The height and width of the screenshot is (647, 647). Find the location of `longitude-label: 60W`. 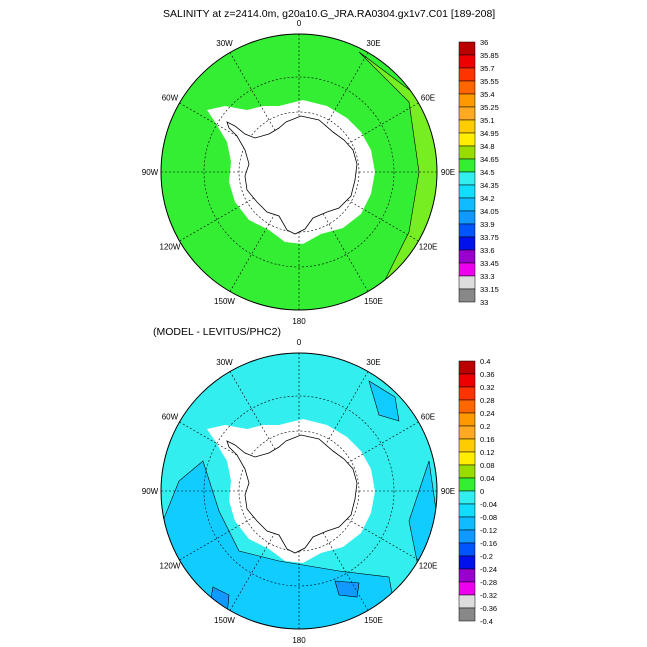

longitude-label: 60W is located at coordinates (170, 98).